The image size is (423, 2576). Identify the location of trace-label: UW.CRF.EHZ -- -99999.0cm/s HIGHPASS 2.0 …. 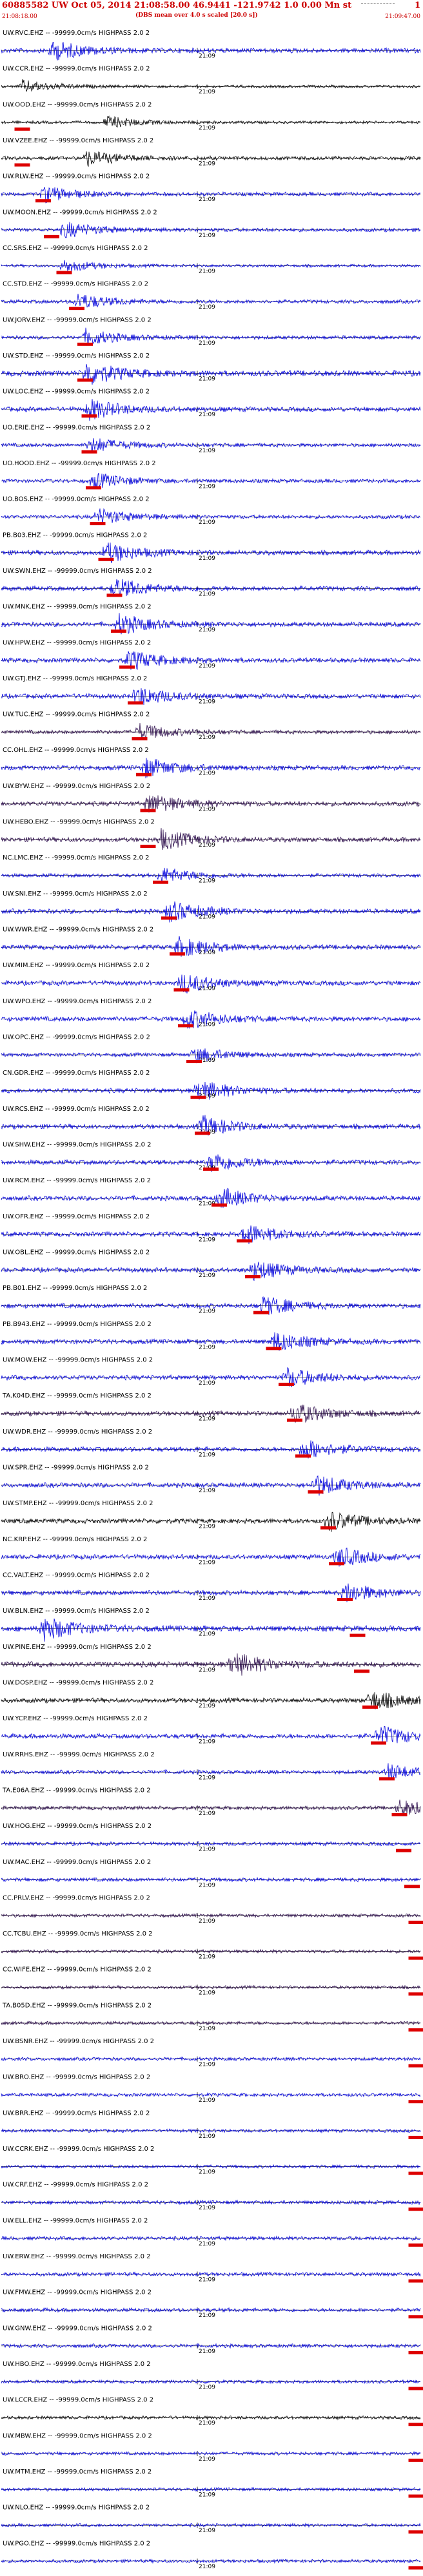
(75, 2185).